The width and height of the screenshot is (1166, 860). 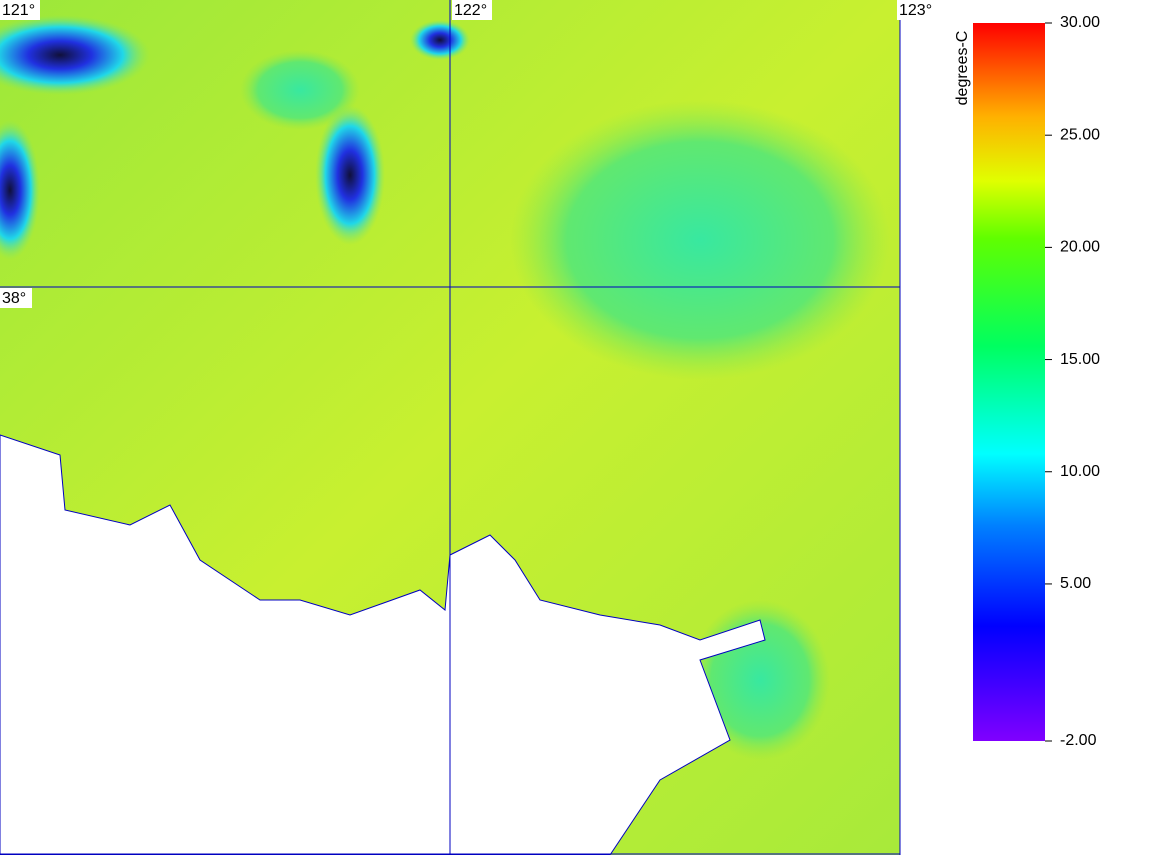 What do you see at coordinates (1078, 740) in the screenshot?
I see `colorbar-tick-label: -2.00` at bounding box center [1078, 740].